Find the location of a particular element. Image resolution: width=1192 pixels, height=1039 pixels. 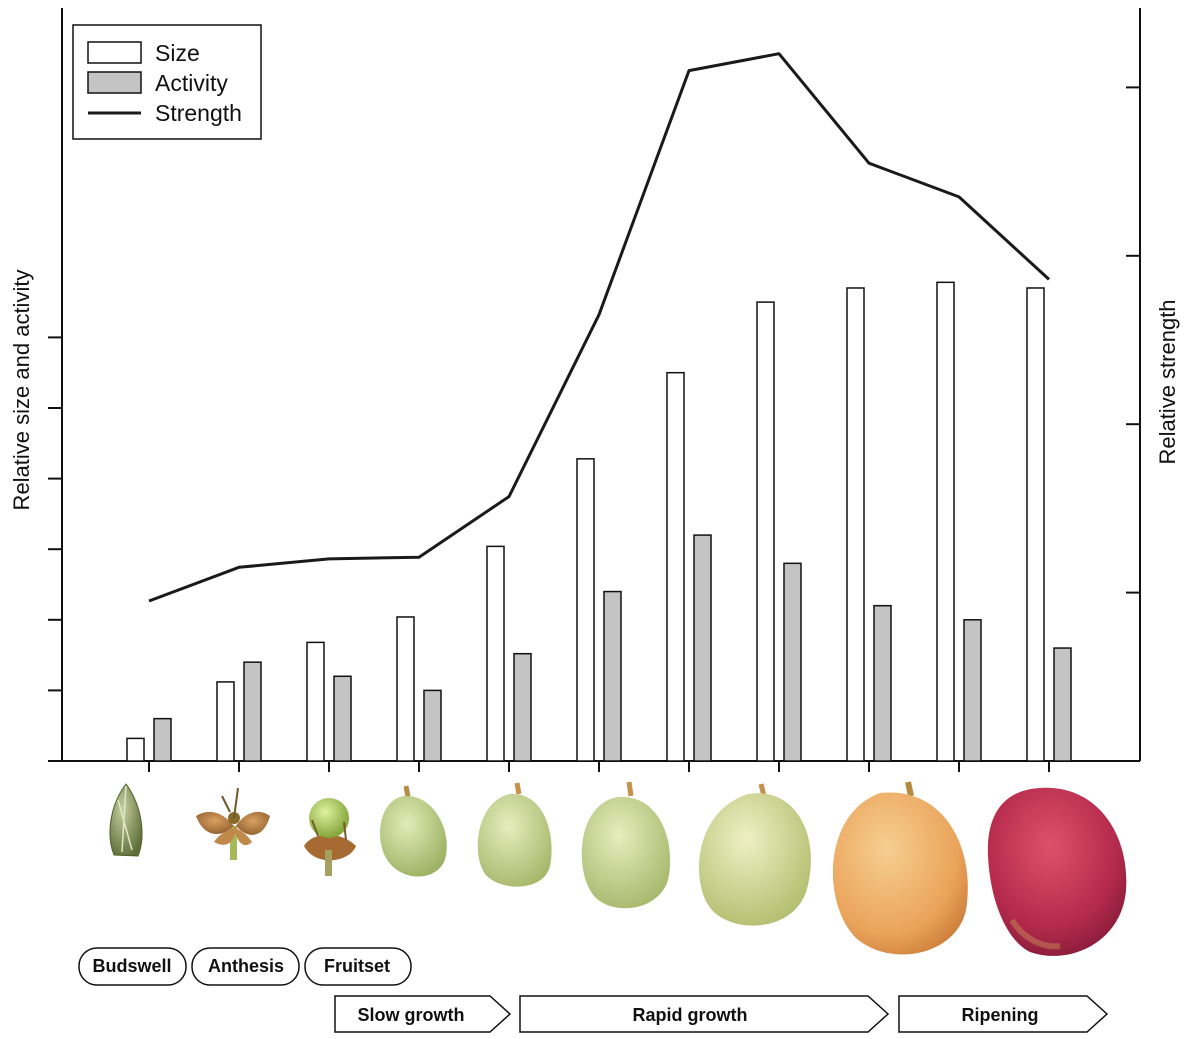

anthesis-pill is located at coordinates (245, 966).